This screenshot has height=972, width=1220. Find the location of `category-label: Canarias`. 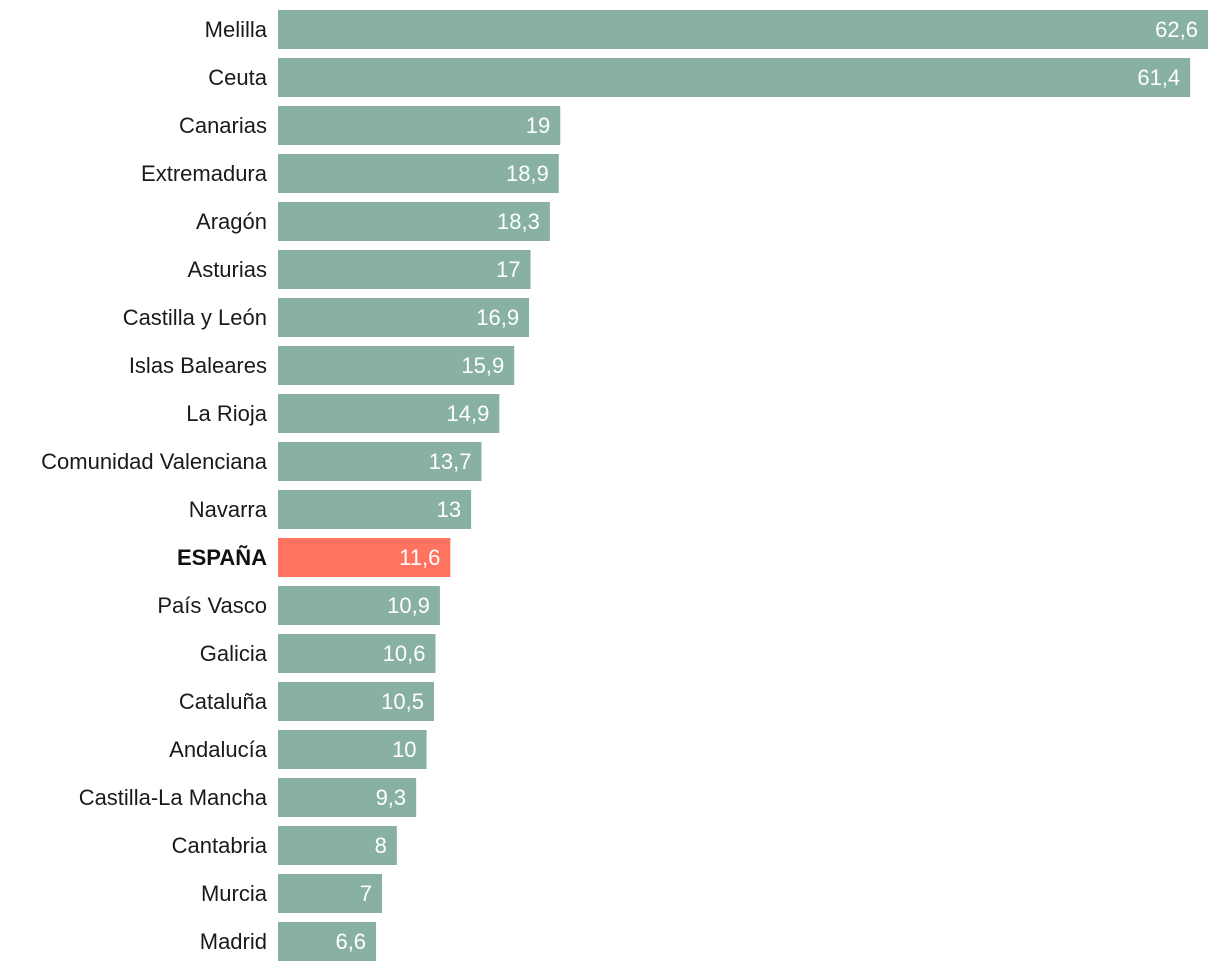

category-label: Canarias is located at coordinates (223, 125).